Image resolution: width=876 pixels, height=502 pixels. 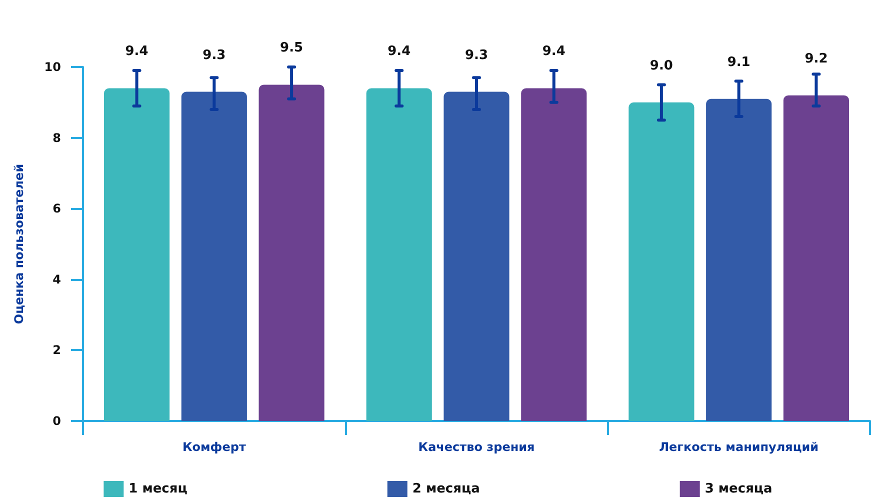 What do you see at coordinates (476, 447) in the screenshot?
I see `x-tick-label: Качество зрения` at bounding box center [476, 447].